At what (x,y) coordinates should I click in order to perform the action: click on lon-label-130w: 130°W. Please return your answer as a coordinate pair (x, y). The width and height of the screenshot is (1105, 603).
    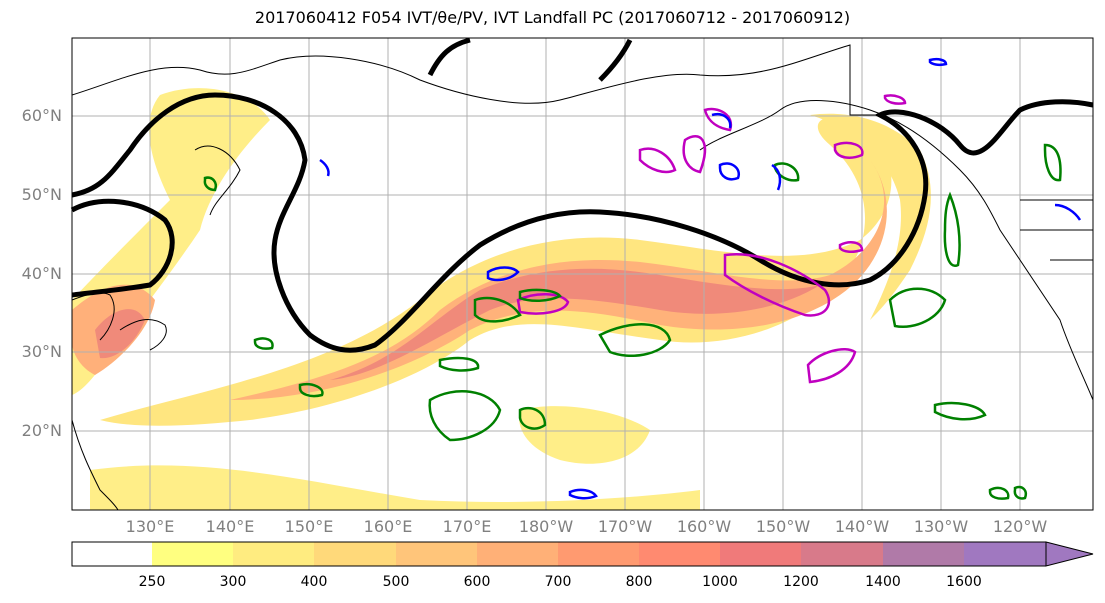
    Looking at the image, I should click on (941, 526).